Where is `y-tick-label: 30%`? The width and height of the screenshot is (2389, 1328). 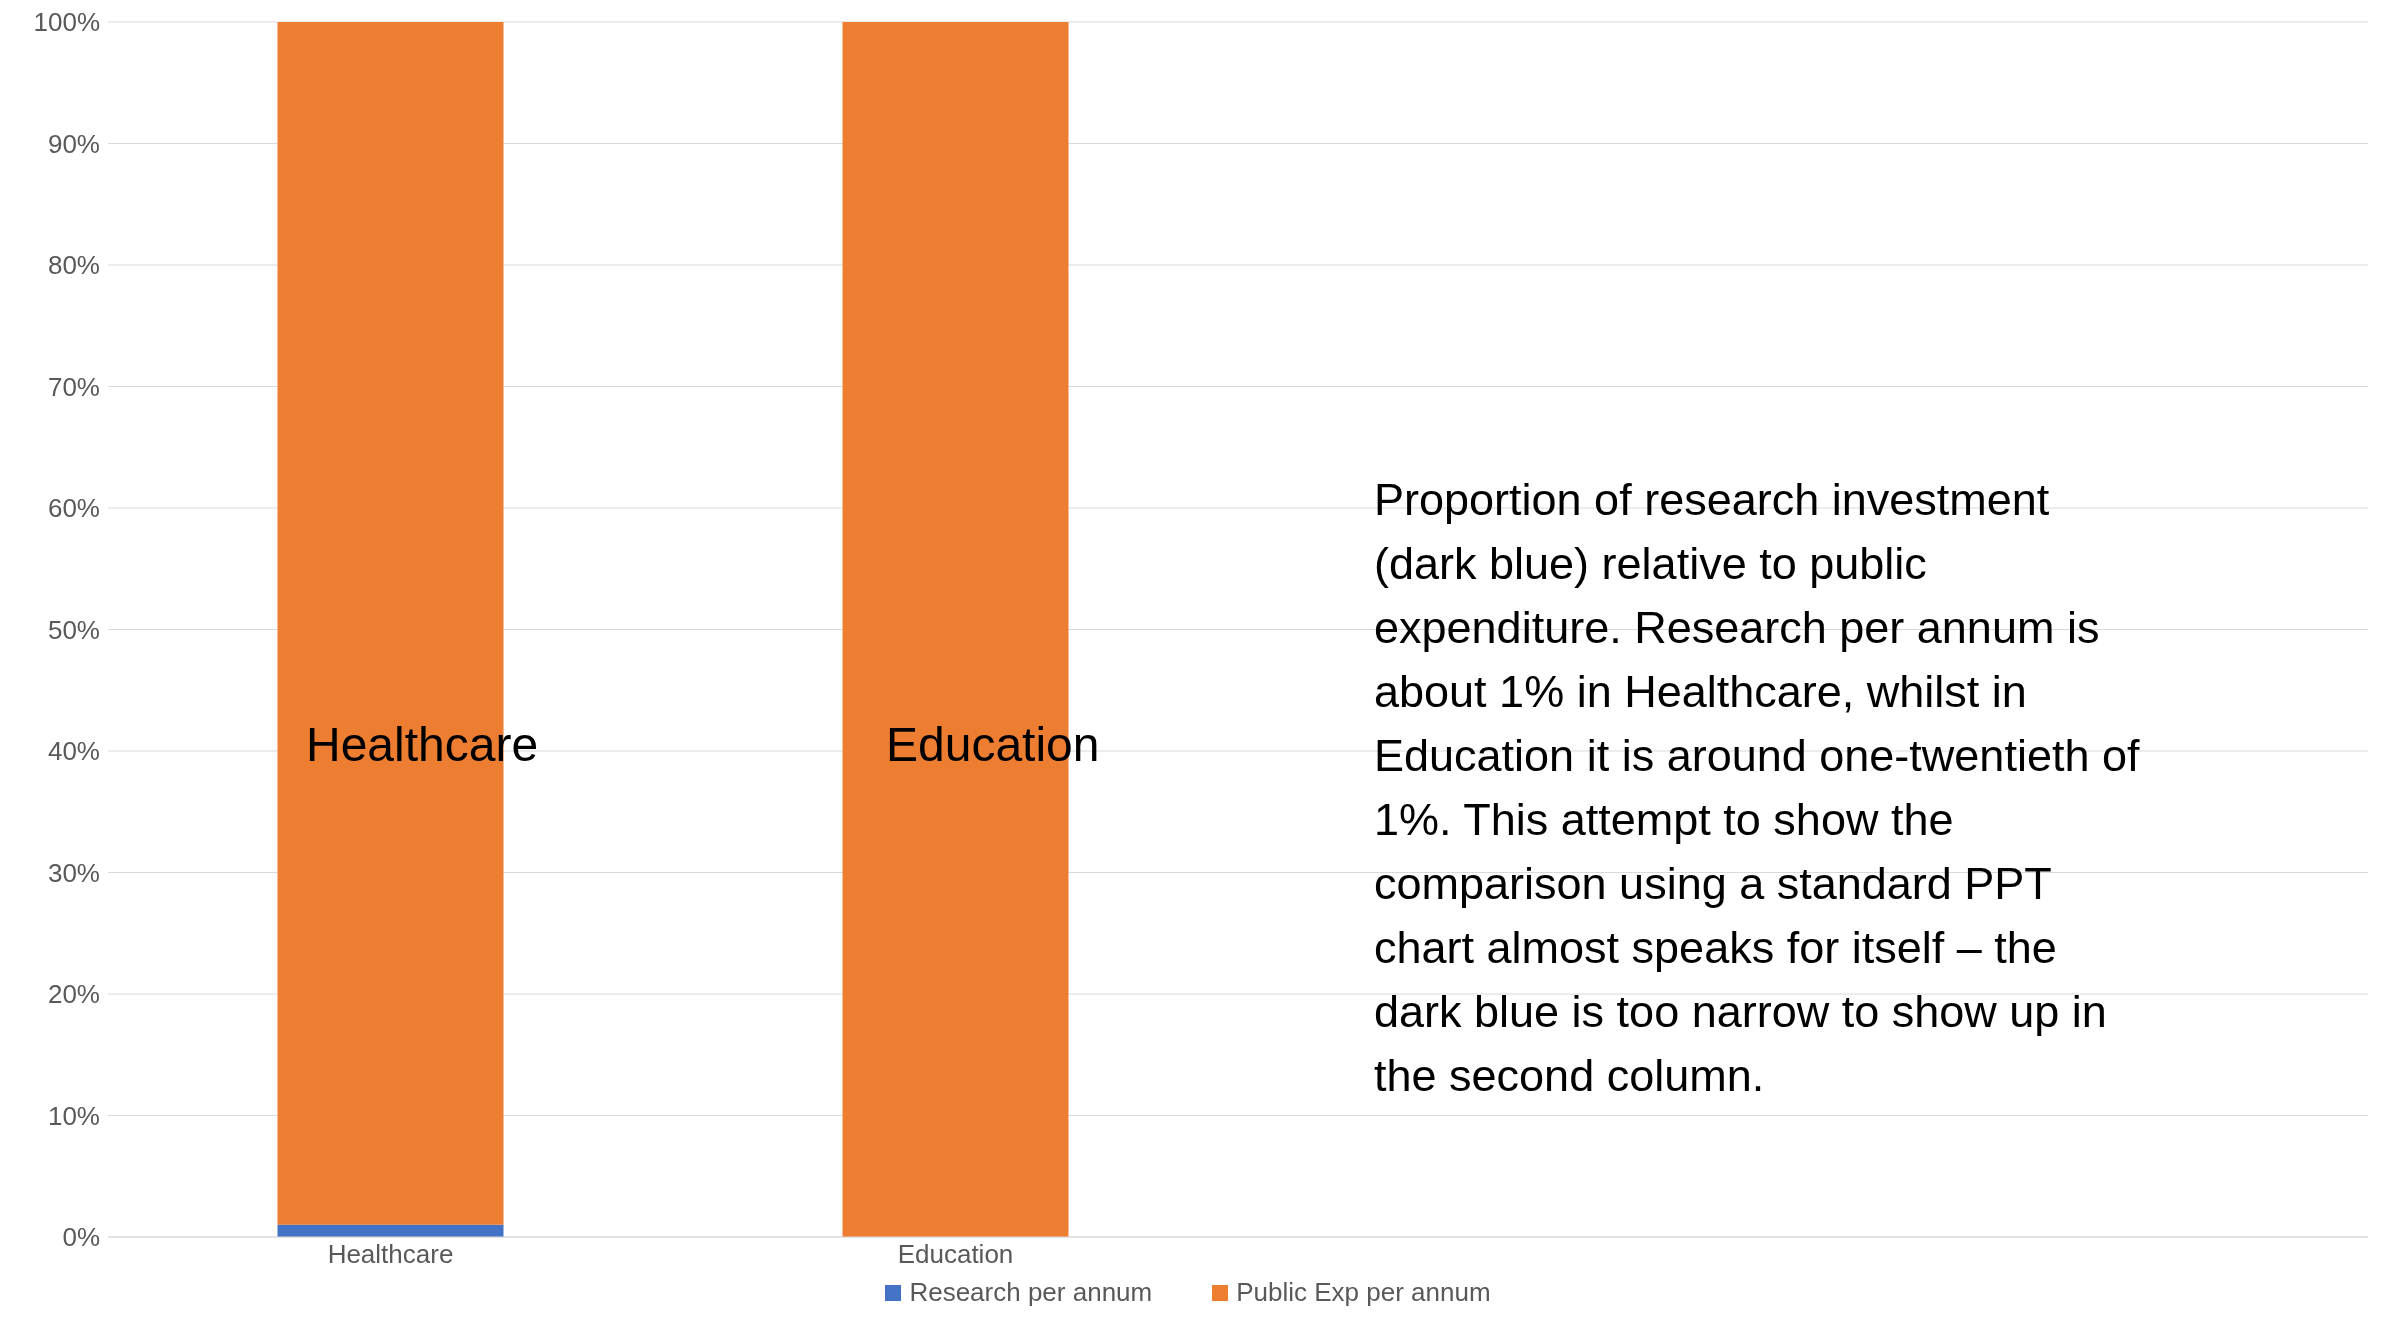
y-tick-label: 30% is located at coordinates (73, 872).